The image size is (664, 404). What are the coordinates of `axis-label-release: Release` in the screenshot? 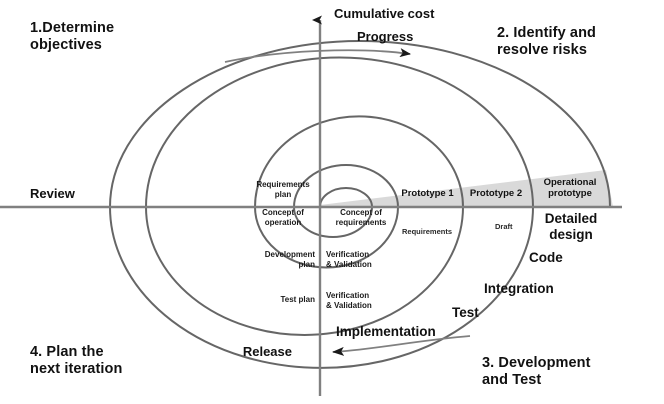 It's located at (267, 351).